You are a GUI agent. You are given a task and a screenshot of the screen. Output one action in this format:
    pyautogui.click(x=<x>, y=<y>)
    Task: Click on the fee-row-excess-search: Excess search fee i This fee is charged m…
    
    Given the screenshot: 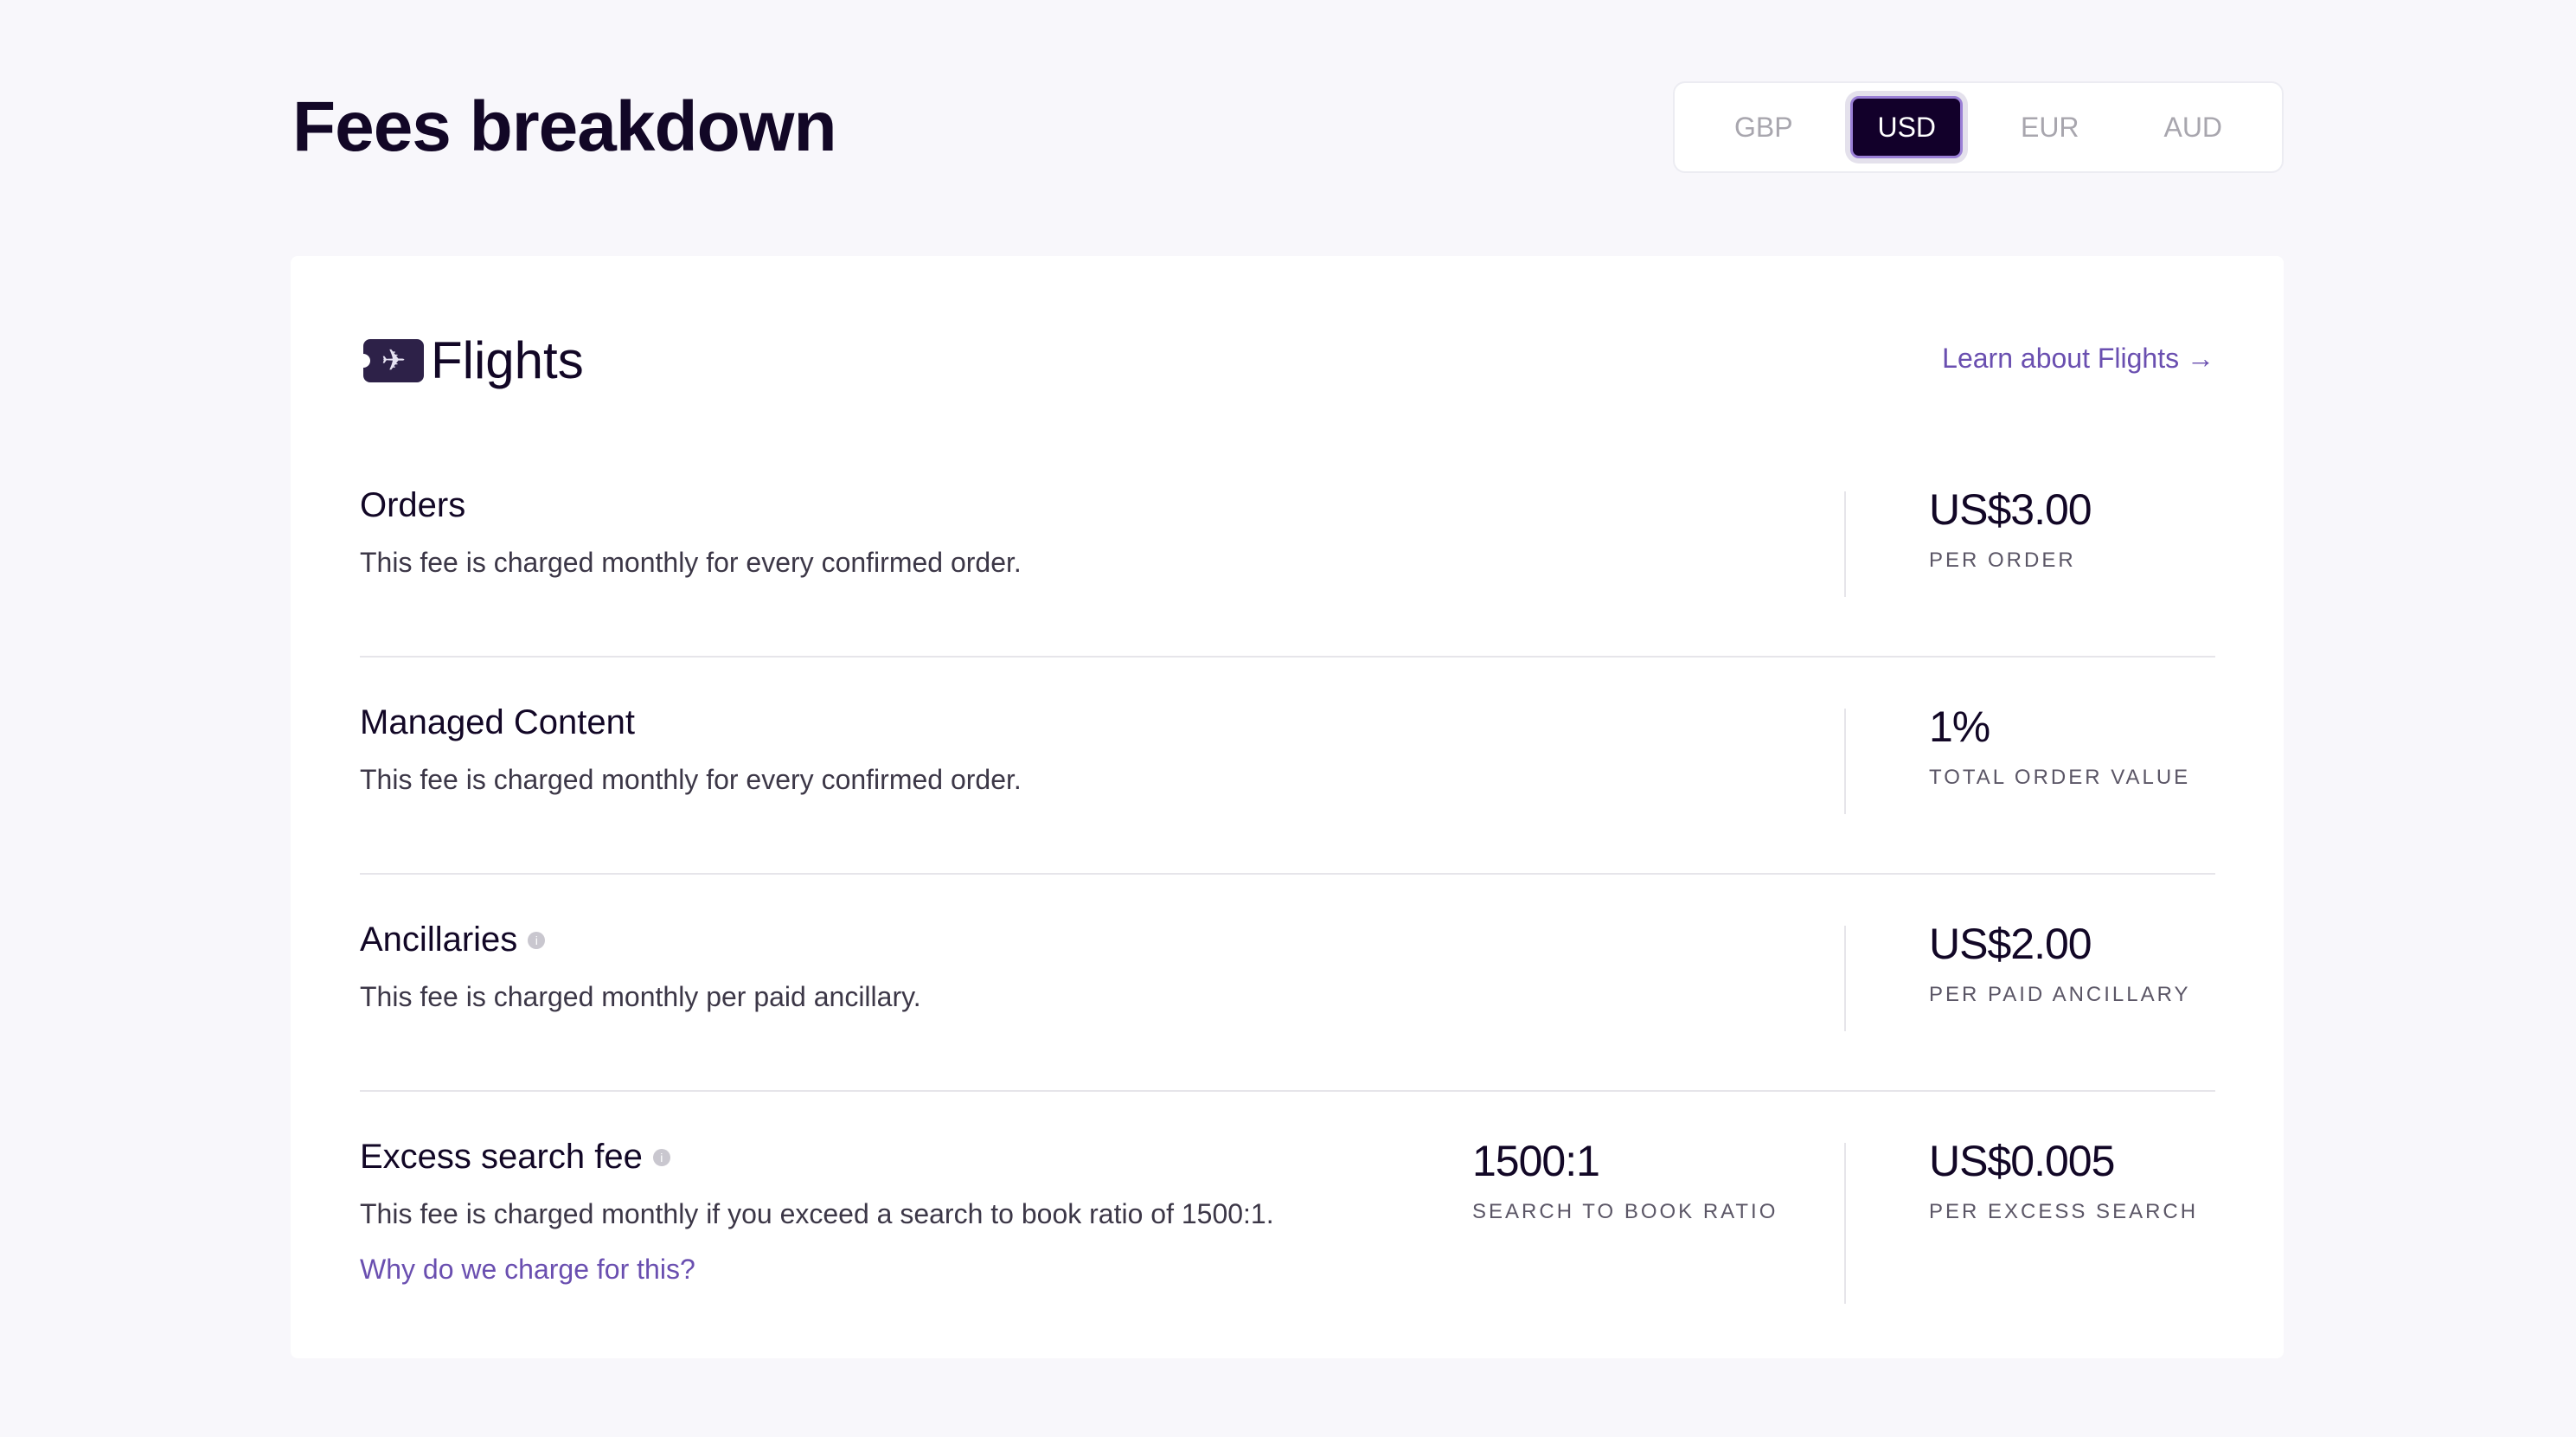 What is the action you would take?
    pyautogui.click(x=1287, y=1220)
    